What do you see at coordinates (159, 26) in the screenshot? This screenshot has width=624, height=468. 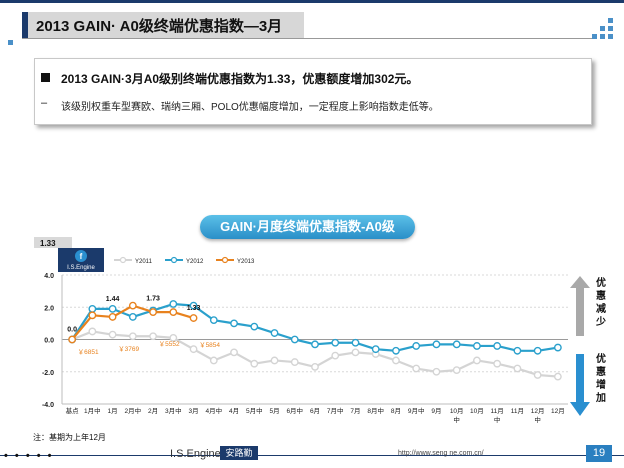 I see `page-title: 2013 GAIN· A0级终端优惠指数—3月` at bounding box center [159, 26].